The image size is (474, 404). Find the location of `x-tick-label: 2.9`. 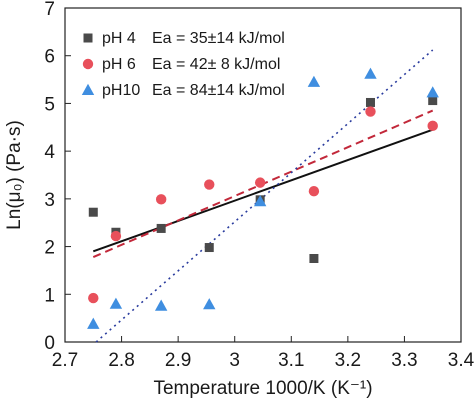

x-tick-label: 2.9 is located at coordinates (178, 360).